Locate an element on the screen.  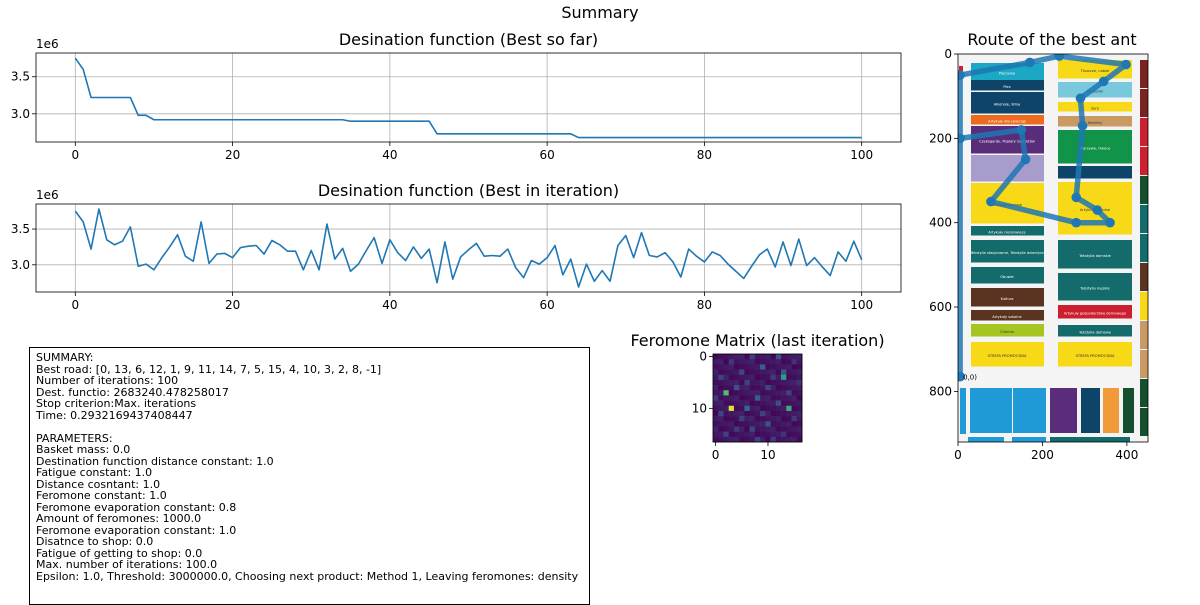
figure-suptitle: Summary is located at coordinates (599, 12).